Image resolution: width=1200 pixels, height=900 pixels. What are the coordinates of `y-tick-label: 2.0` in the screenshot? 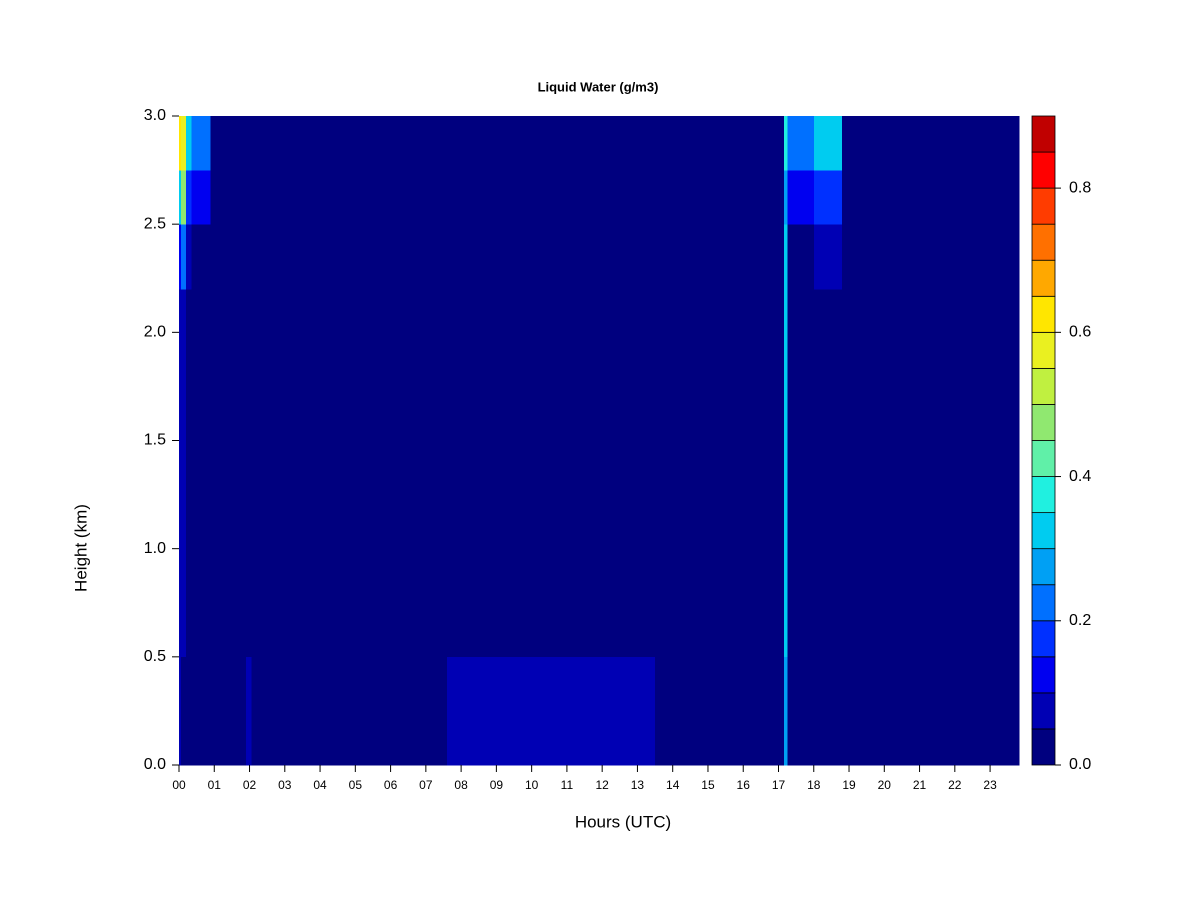 It's located at (155, 332).